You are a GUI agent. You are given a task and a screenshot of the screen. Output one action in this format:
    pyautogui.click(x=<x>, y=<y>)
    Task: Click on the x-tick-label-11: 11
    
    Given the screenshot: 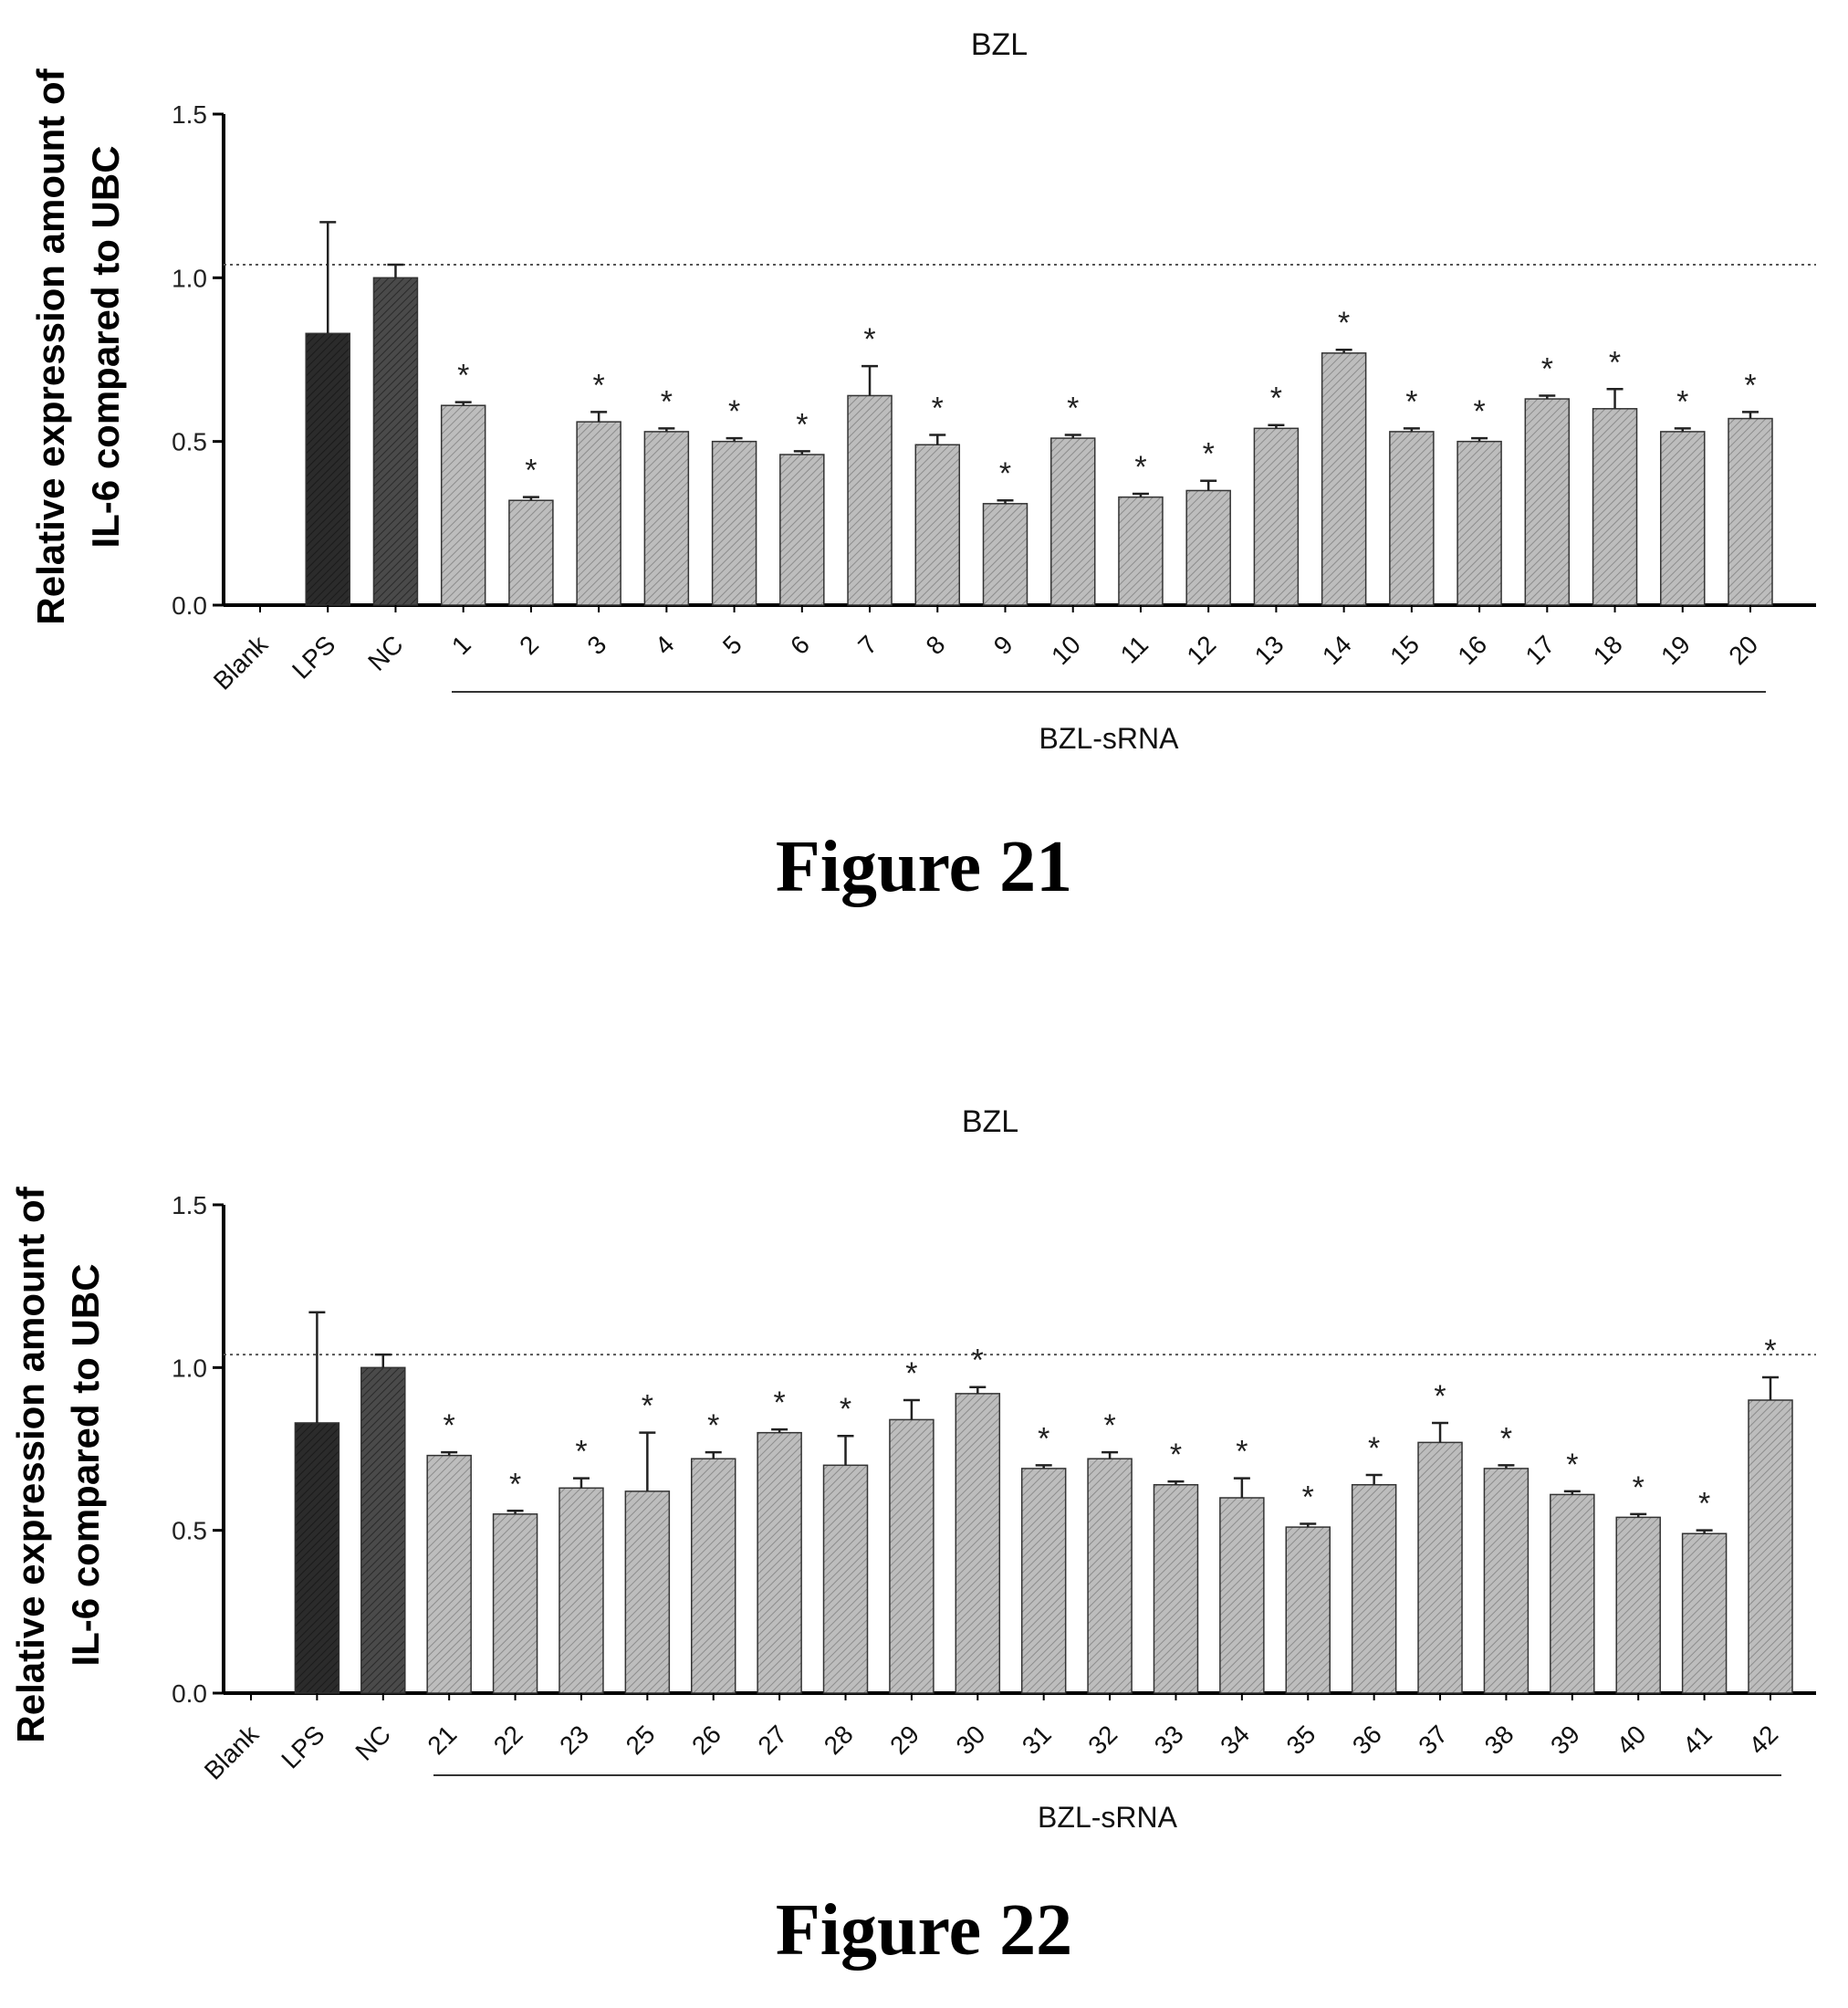 What is the action you would take?
    pyautogui.click(x=1134, y=649)
    